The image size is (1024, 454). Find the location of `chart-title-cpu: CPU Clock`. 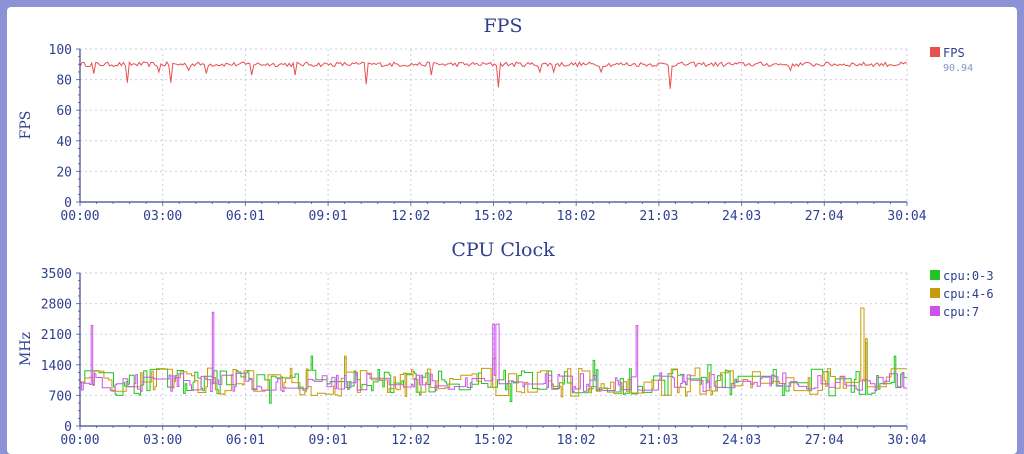

chart-title-cpu: CPU Clock is located at coordinates (503, 250).